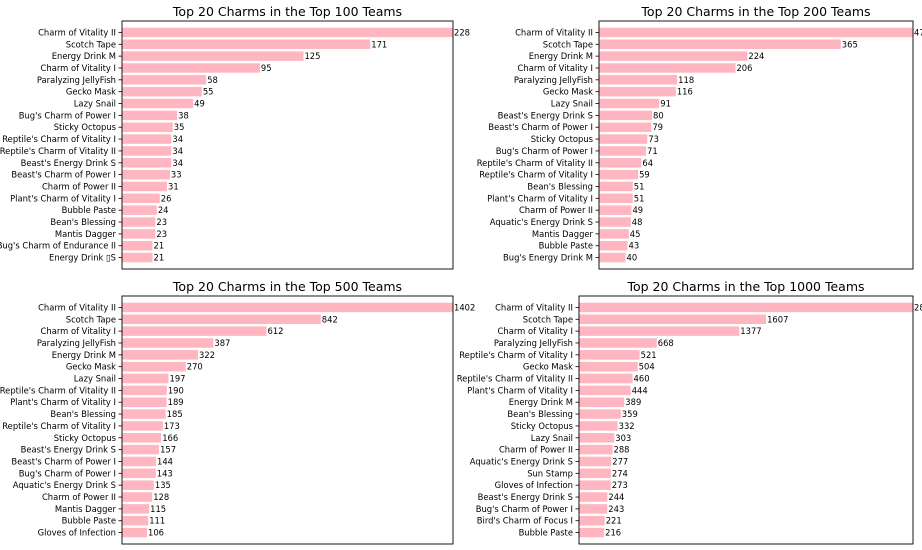 This screenshot has width=922, height=550. What do you see at coordinates (79, 497) in the screenshot?
I see `y-tick-label: Charm of Power II` at bounding box center [79, 497].